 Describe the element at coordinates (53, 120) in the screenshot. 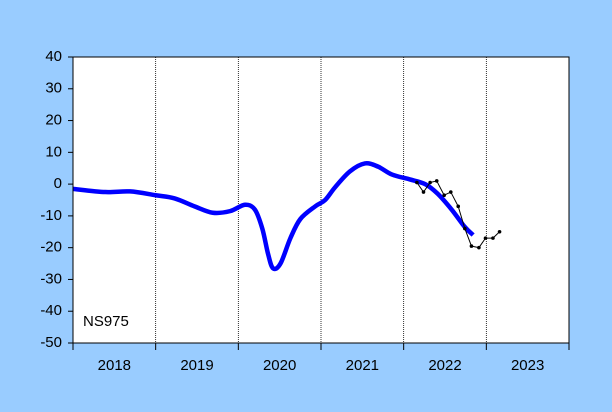

I see `y-tick-label: 20` at that location.